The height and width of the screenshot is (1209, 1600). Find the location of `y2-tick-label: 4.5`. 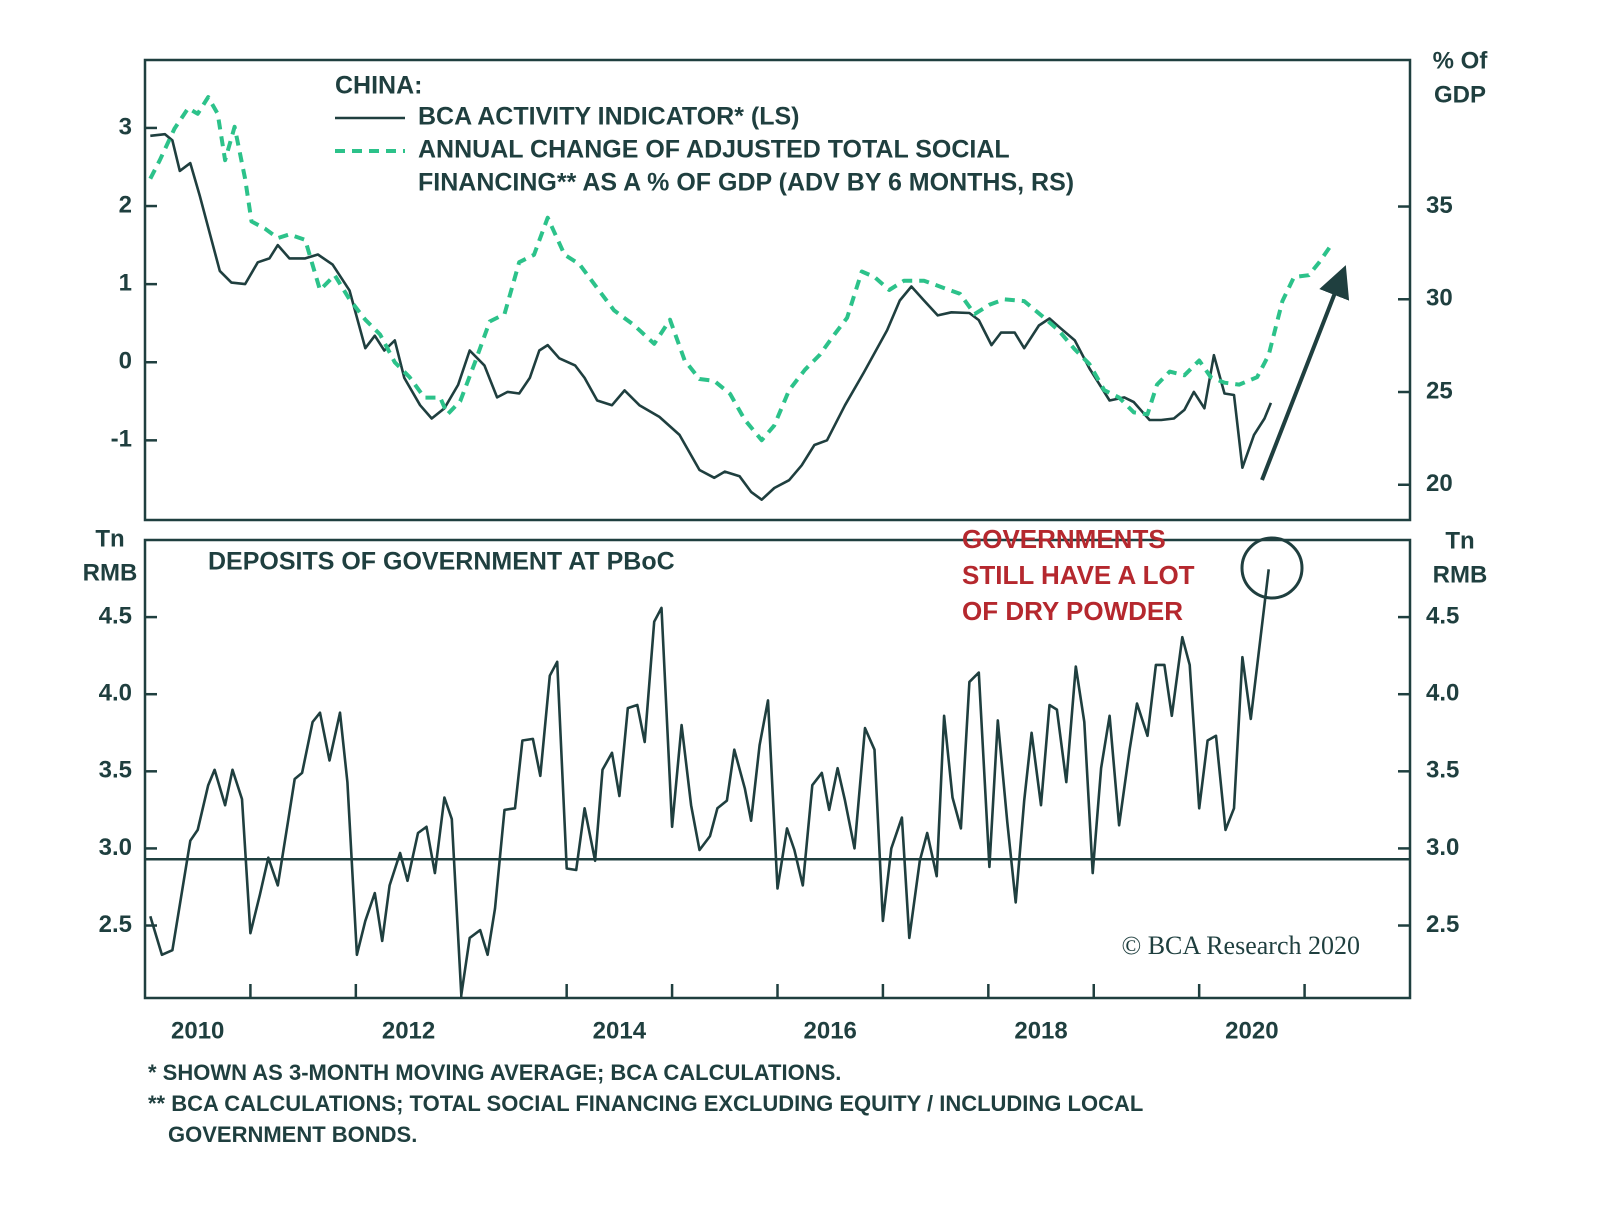

y2-tick-label: 4.5 is located at coordinates (1442, 615).